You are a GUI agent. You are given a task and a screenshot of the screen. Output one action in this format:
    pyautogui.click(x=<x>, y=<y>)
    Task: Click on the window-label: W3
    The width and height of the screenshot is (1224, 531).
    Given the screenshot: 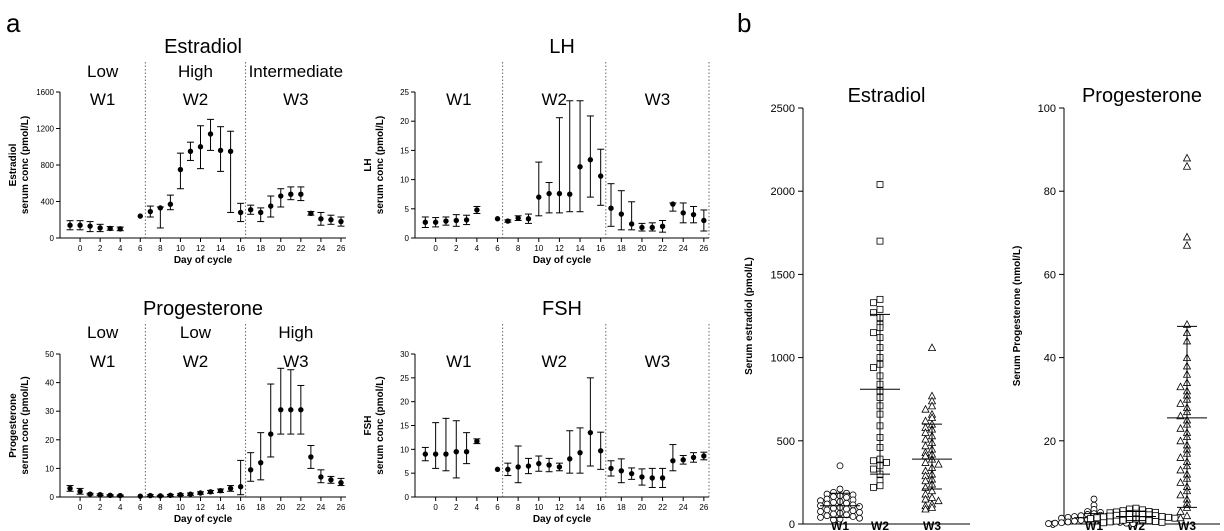 What is the action you would take?
    pyautogui.click(x=296, y=99)
    